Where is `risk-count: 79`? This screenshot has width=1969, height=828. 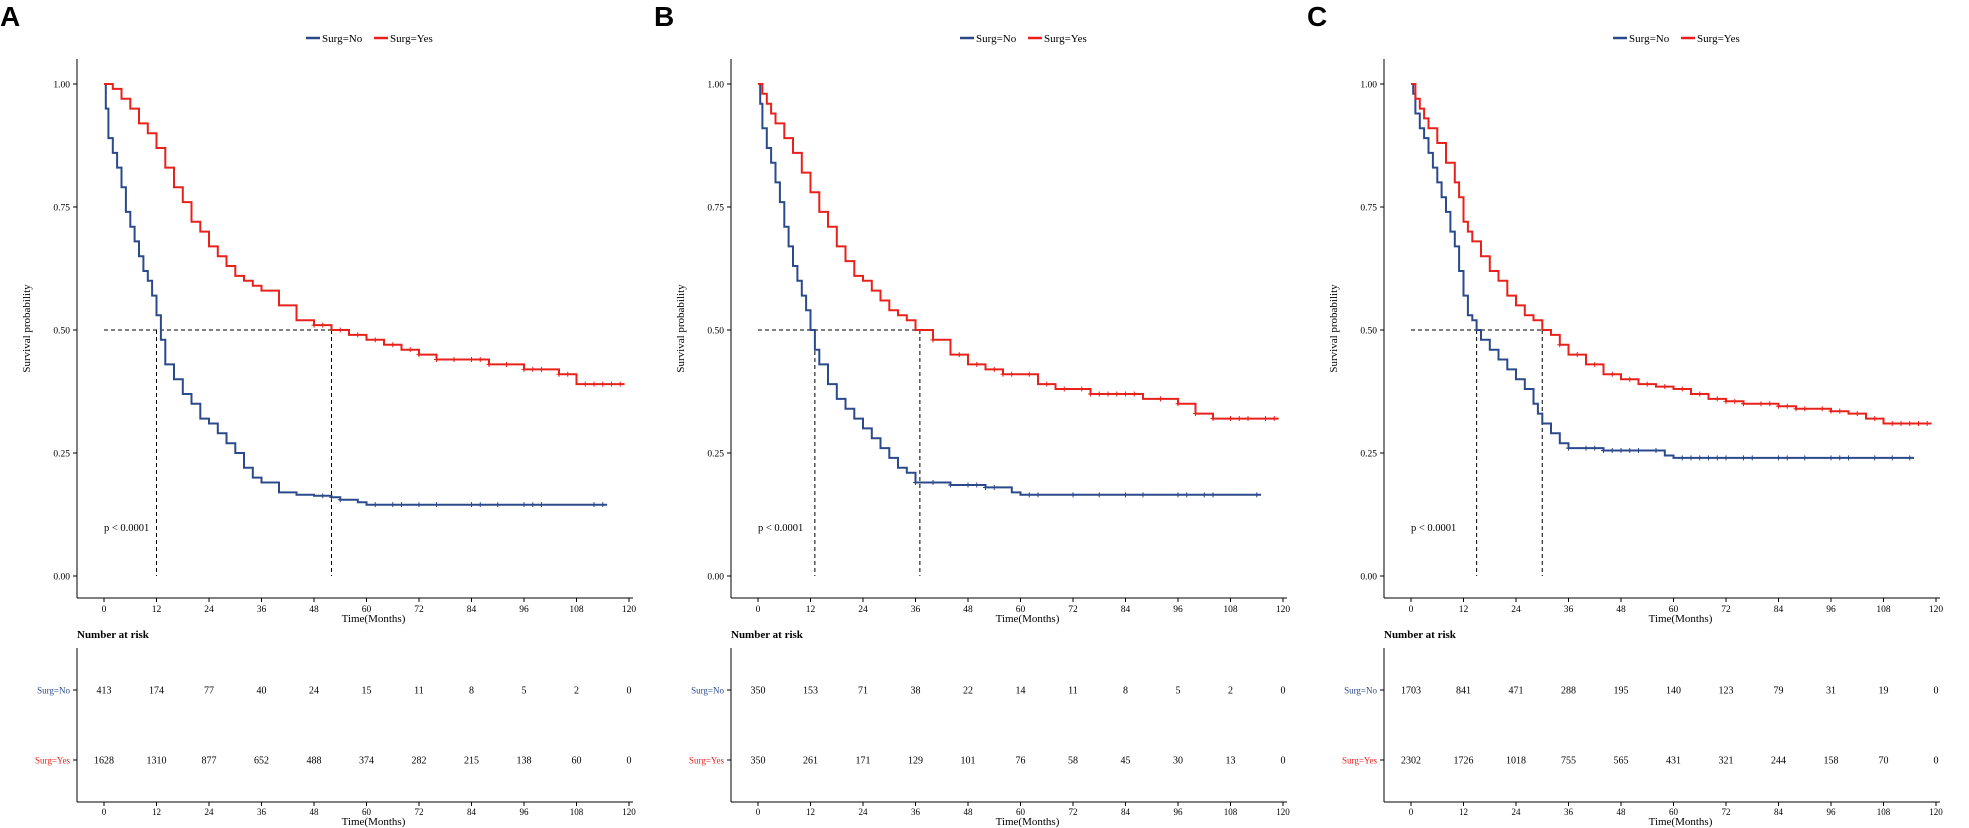
risk-count: 79 is located at coordinates (1779, 691).